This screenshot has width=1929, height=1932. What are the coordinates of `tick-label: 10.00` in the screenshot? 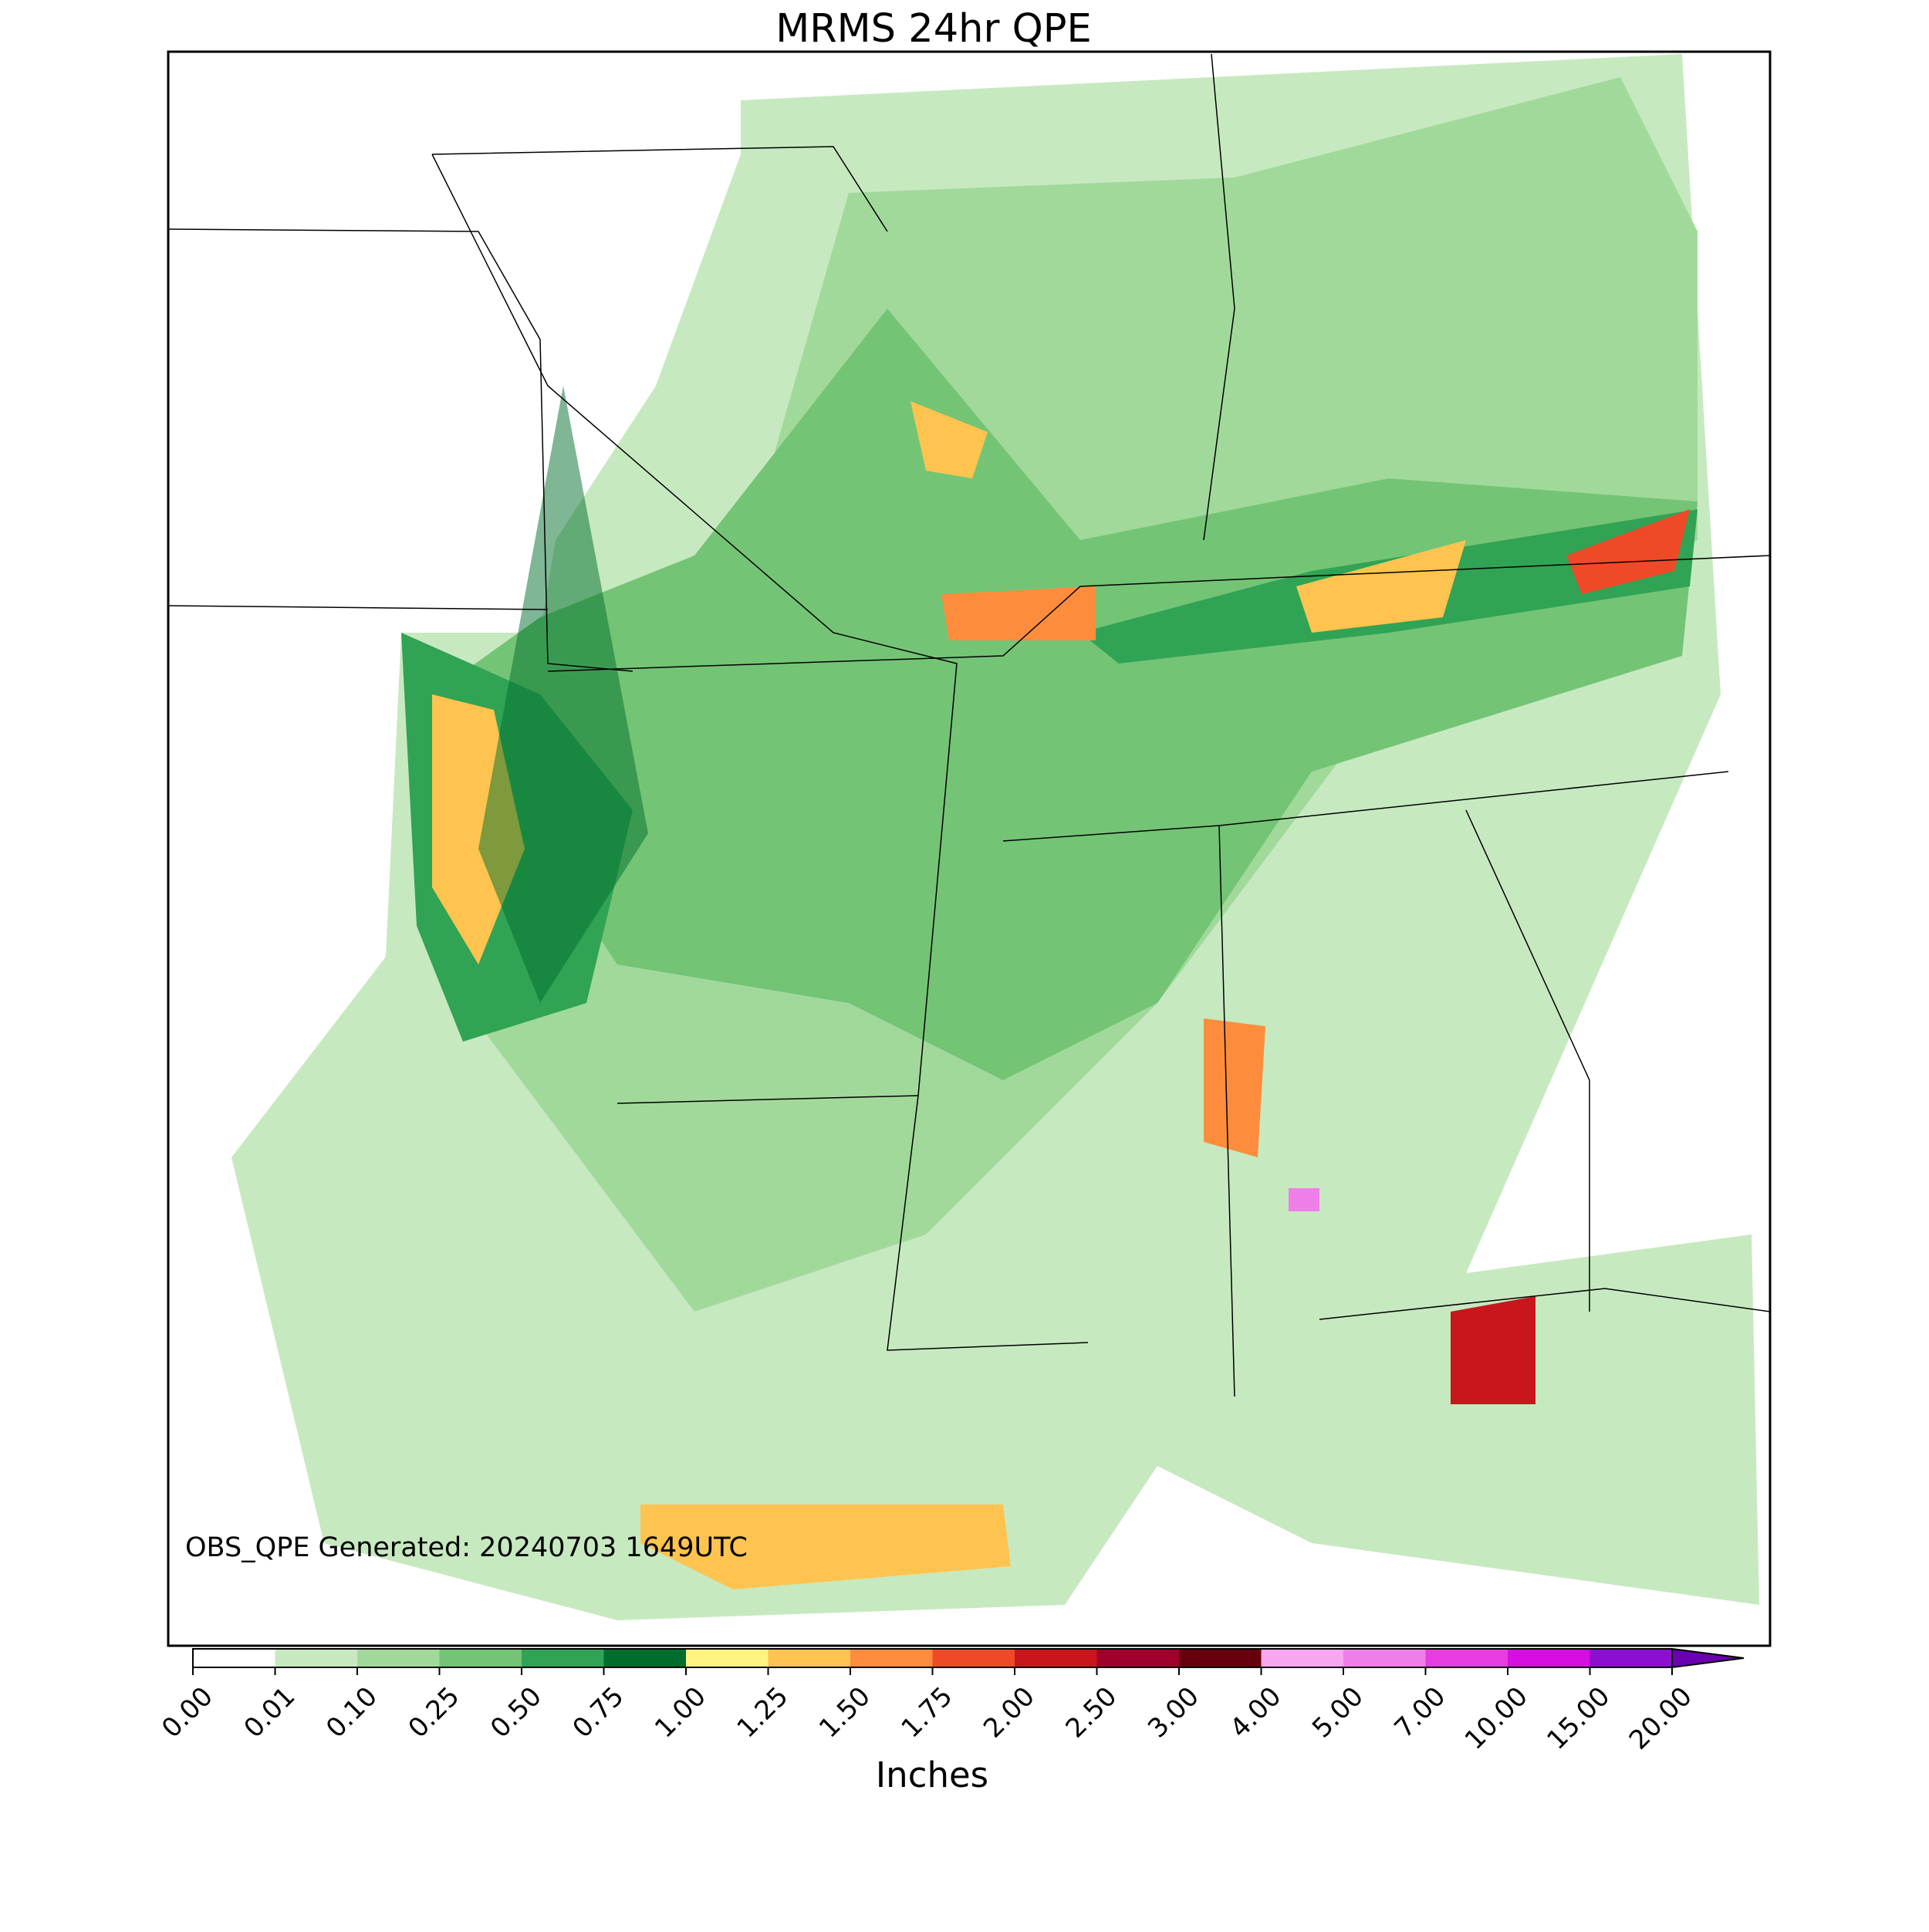 It's located at (1496, 1718).